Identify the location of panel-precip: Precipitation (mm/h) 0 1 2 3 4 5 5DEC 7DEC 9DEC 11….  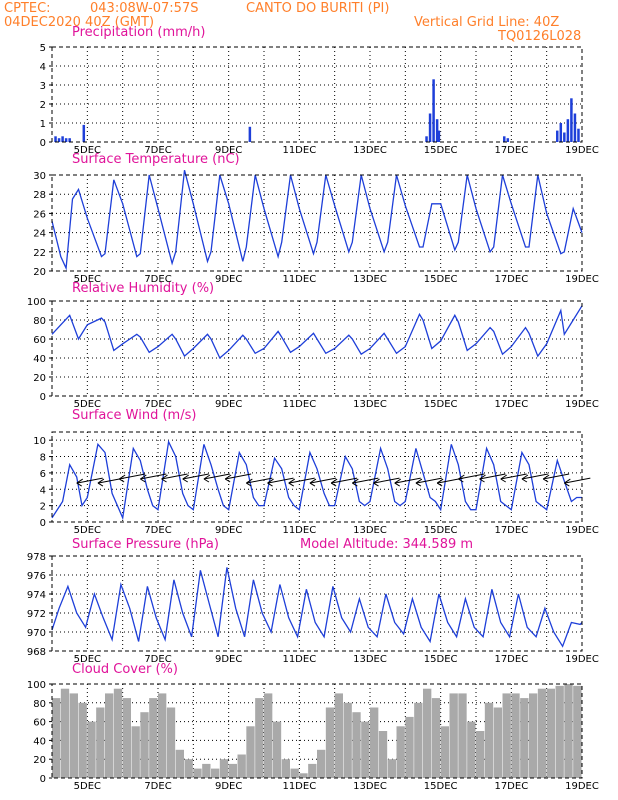
(319, 90).